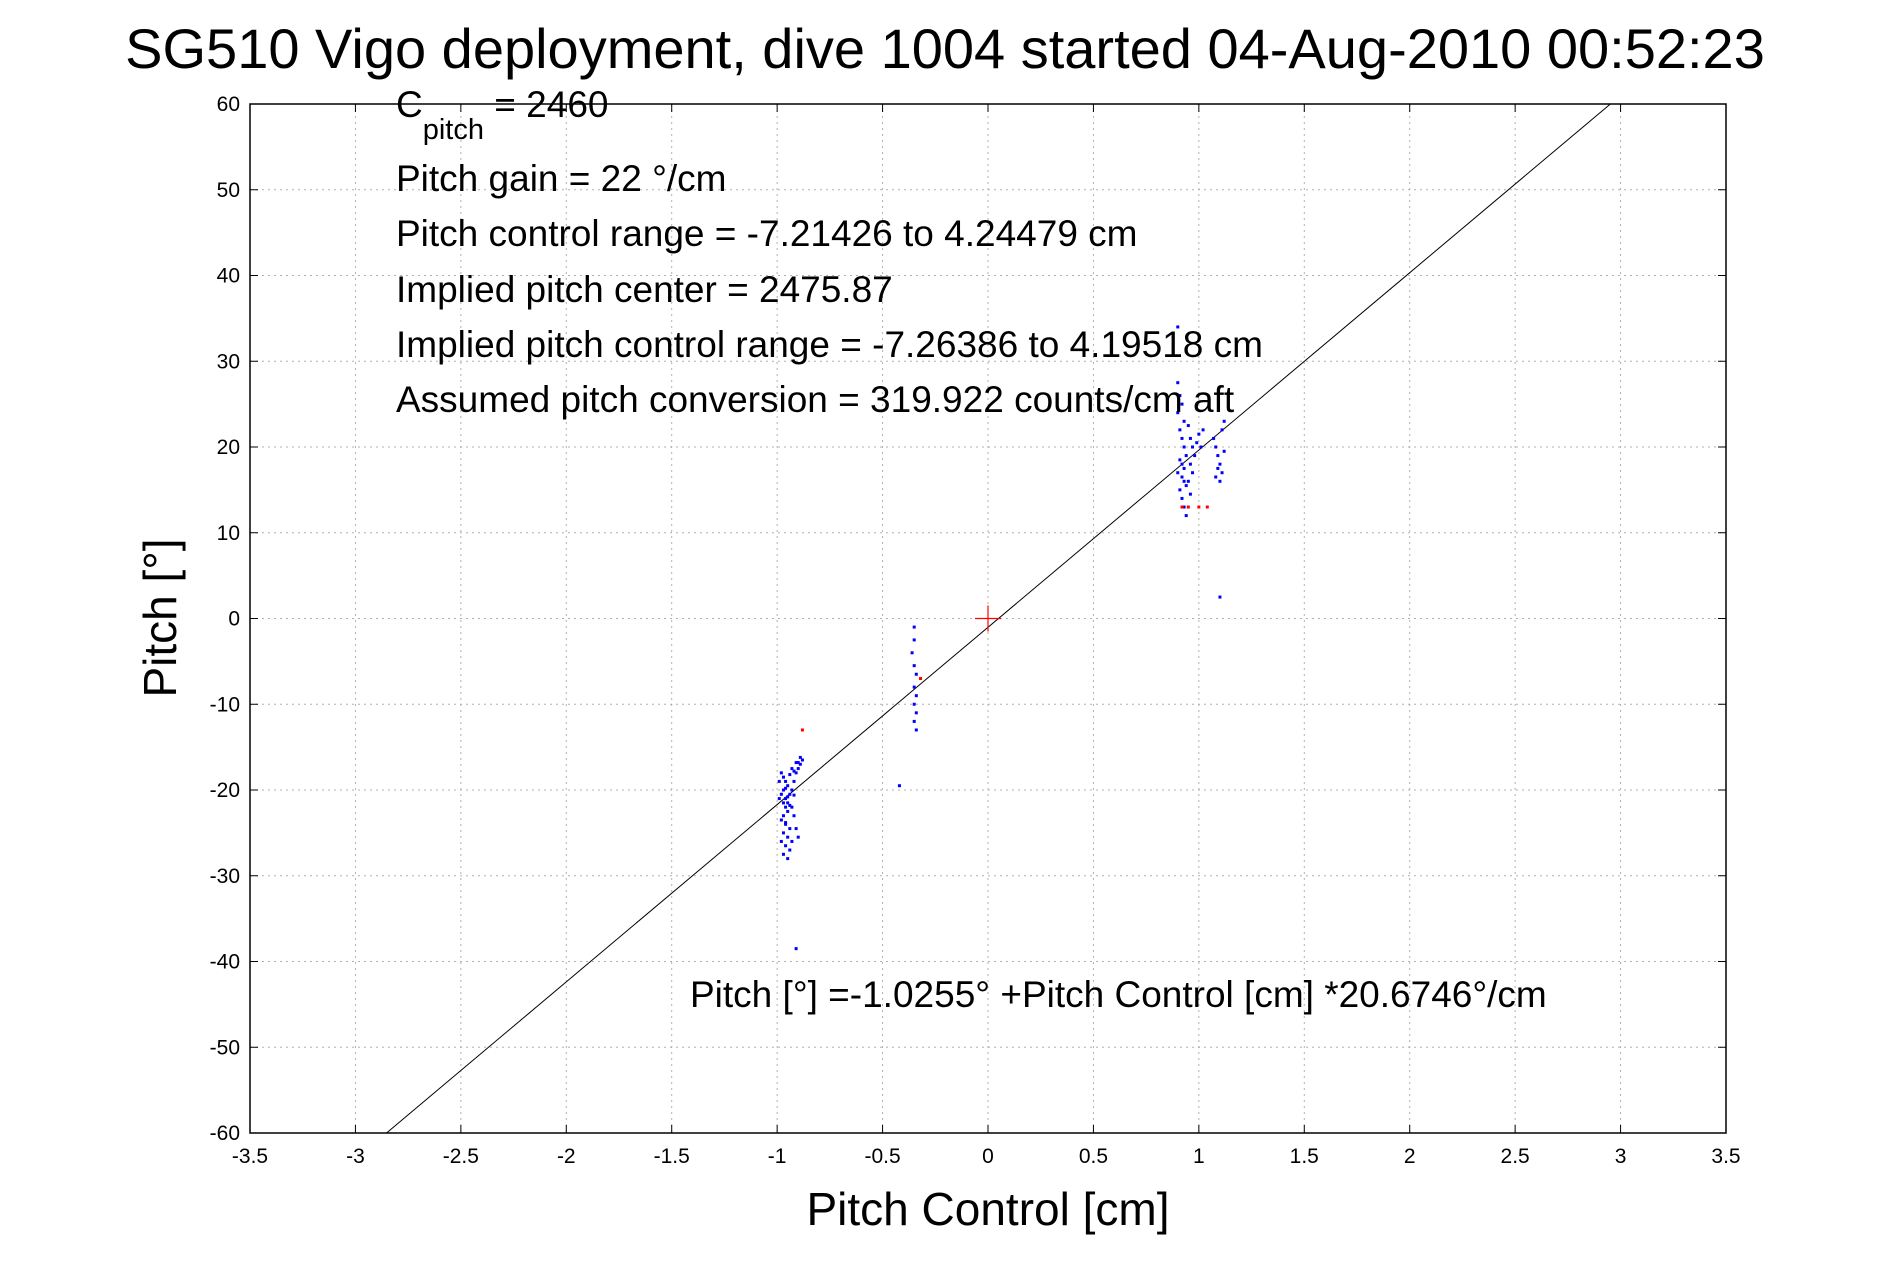 This screenshot has width=1891, height=1262. I want to click on x-tick-label: -1, so click(777, 1156).